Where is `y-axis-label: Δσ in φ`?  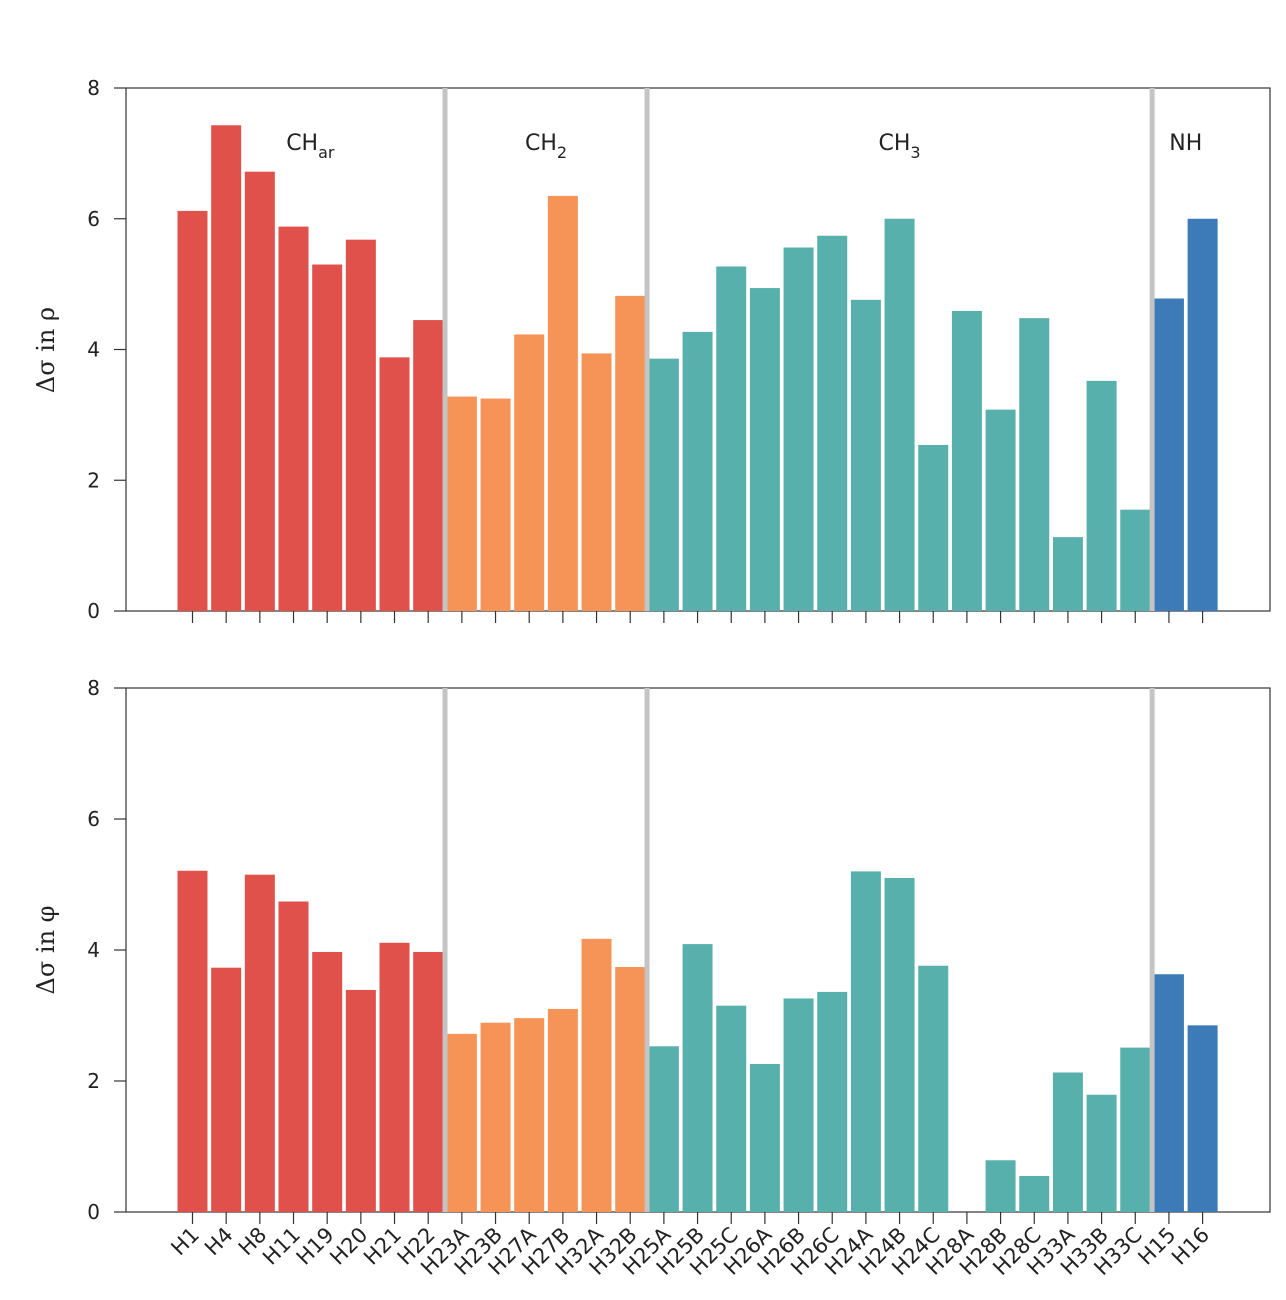
y-axis-label: Δσ in φ is located at coordinates (46, 950).